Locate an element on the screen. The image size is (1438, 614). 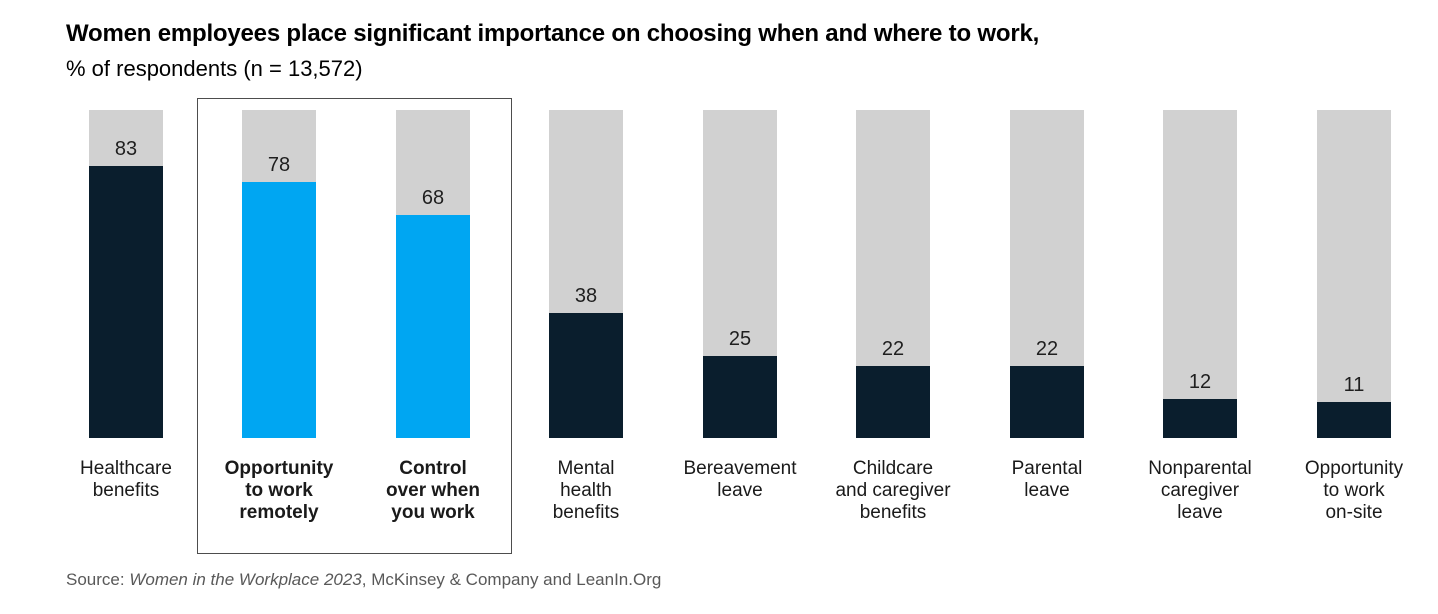
bar-value-label: 83 is located at coordinates (126, 149).